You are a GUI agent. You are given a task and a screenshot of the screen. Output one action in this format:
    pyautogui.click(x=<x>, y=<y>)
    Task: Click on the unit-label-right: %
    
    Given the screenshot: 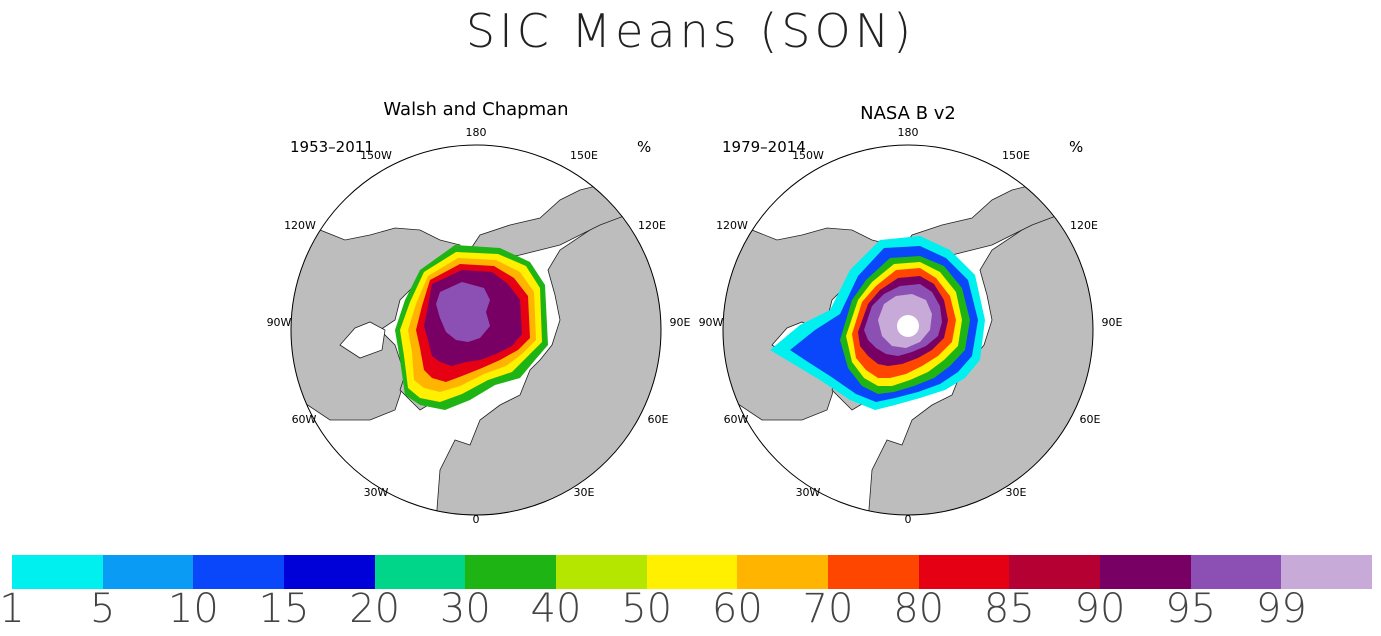 What is the action you would take?
    pyautogui.click(x=1076, y=147)
    